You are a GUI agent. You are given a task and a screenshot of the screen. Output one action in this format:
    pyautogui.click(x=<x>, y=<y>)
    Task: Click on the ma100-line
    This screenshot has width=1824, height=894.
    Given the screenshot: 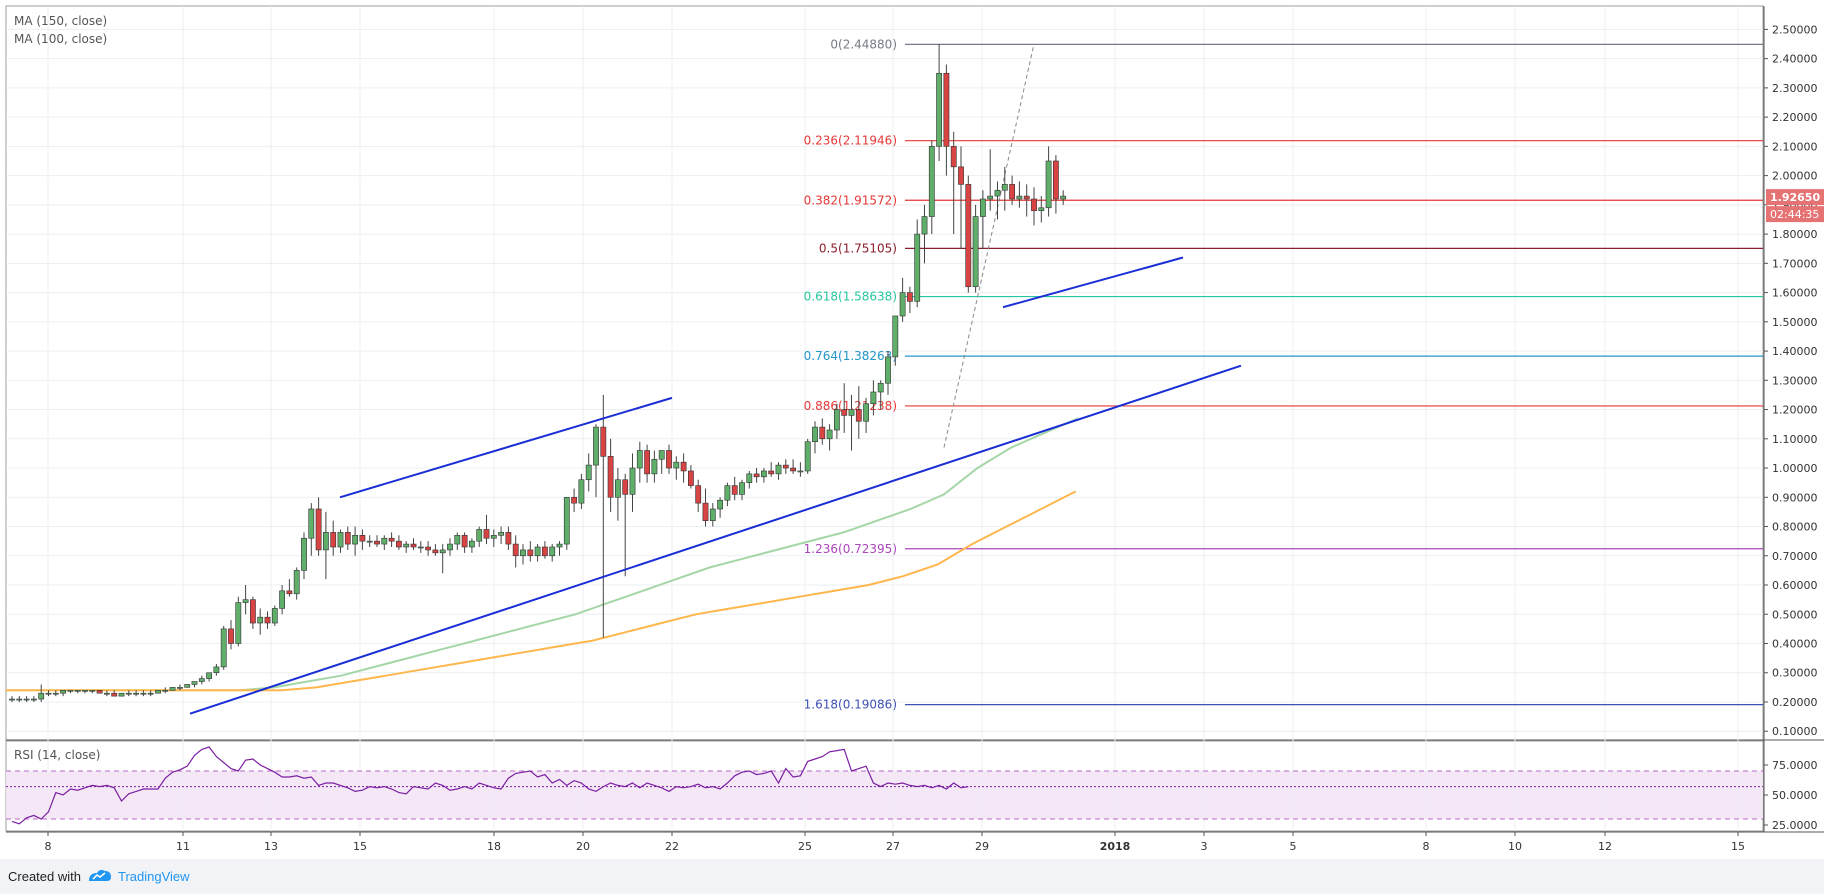 What is the action you would take?
    pyautogui.click(x=541, y=591)
    